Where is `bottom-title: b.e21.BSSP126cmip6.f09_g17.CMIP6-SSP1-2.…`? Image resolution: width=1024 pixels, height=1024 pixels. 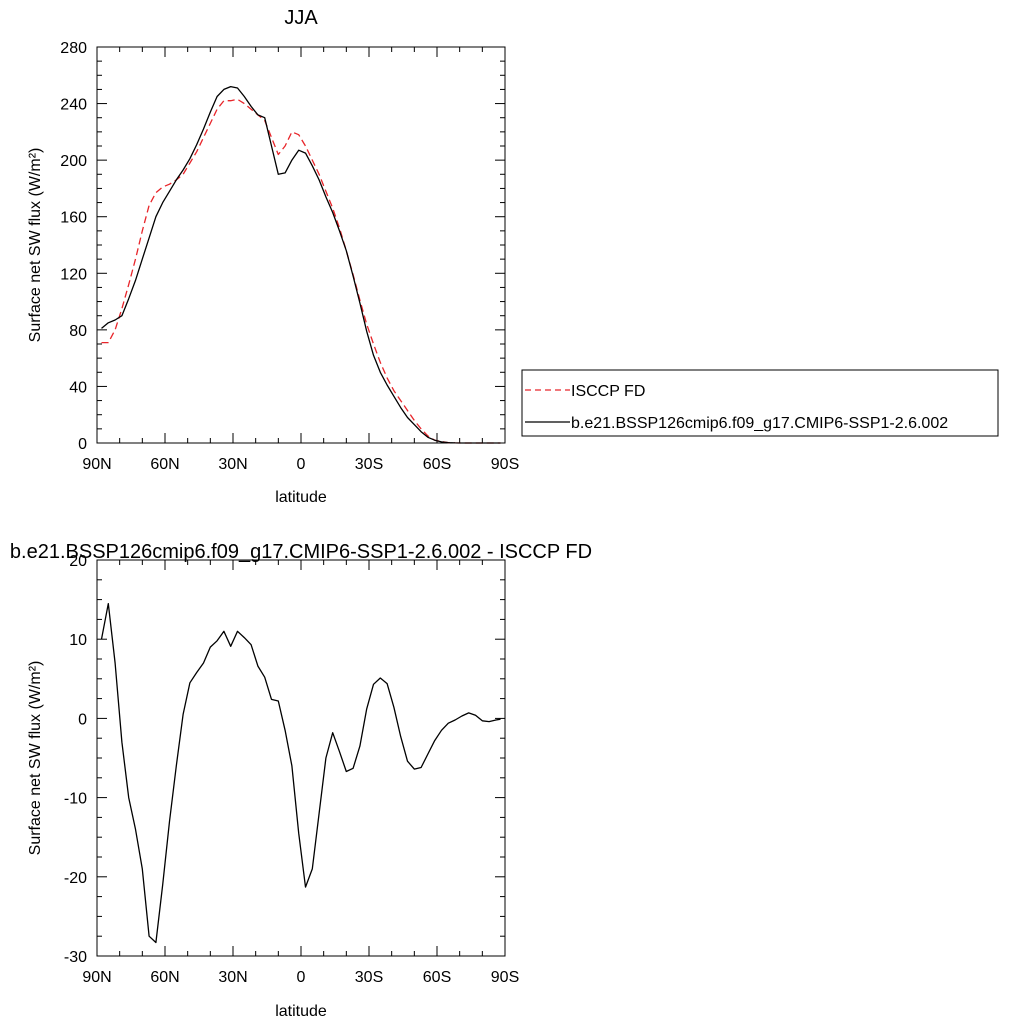
bottom-title: b.e21.BSSP126cmip6.f09_g17.CMIP6-SSP1-2.… is located at coordinates (301, 552).